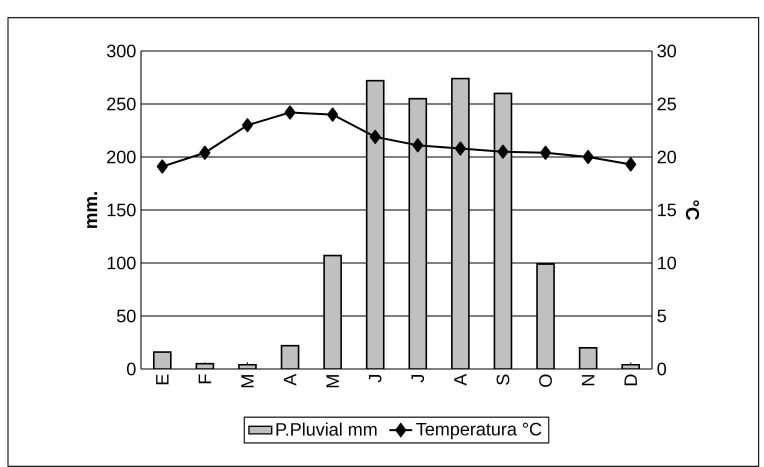 The image size is (764, 467). What do you see at coordinates (503, 379) in the screenshot?
I see `x-tick-label: S` at bounding box center [503, 379].